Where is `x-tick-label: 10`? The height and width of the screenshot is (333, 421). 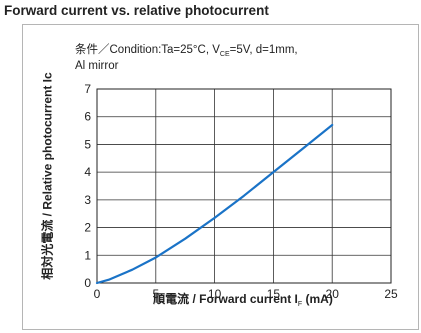
x-tick-label: 10 is located at coordinates (215, 294).